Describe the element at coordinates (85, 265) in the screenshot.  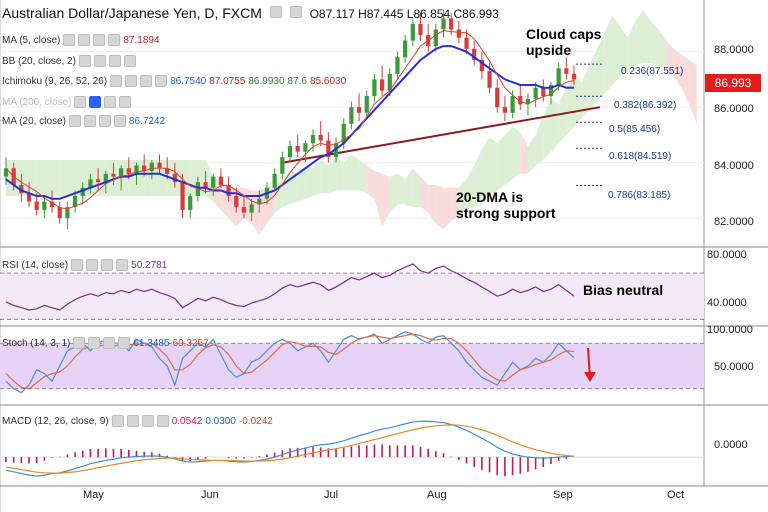
I see `rsi-legend: RSI (14, close) 50.2781` at that location.